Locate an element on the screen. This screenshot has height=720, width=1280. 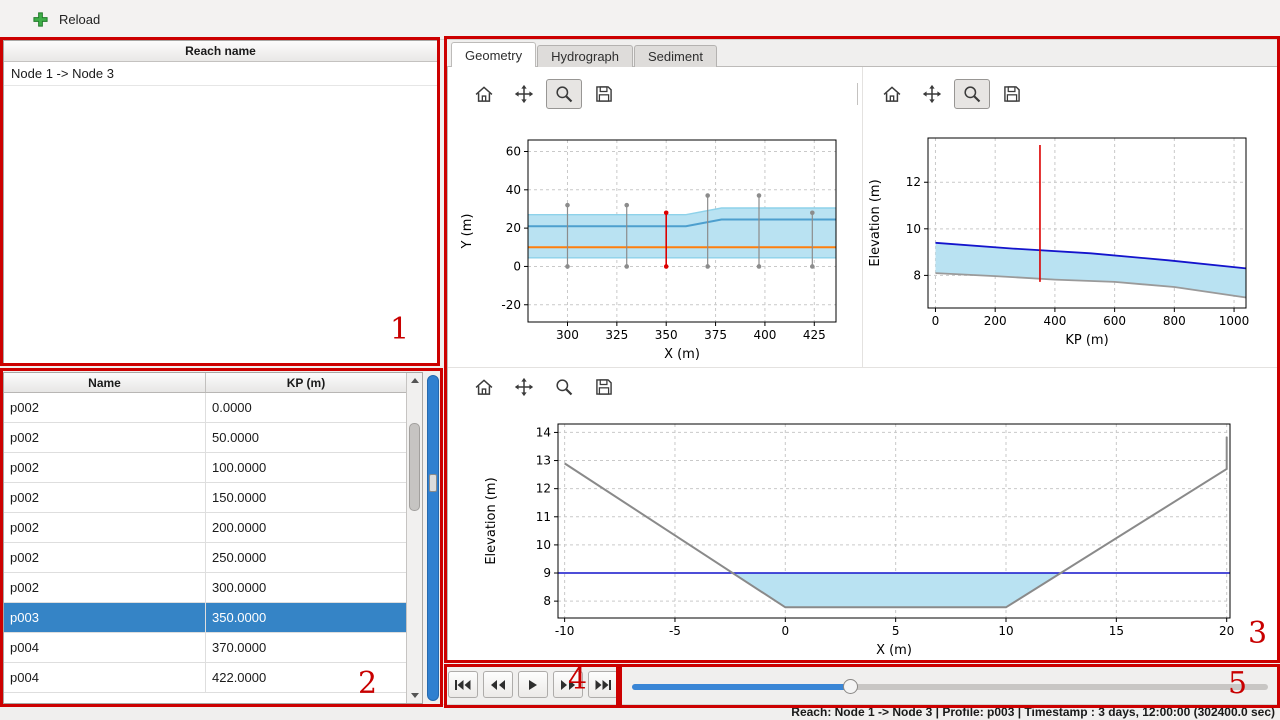
svg-text: 800 is located at coordinates (1174, 321).